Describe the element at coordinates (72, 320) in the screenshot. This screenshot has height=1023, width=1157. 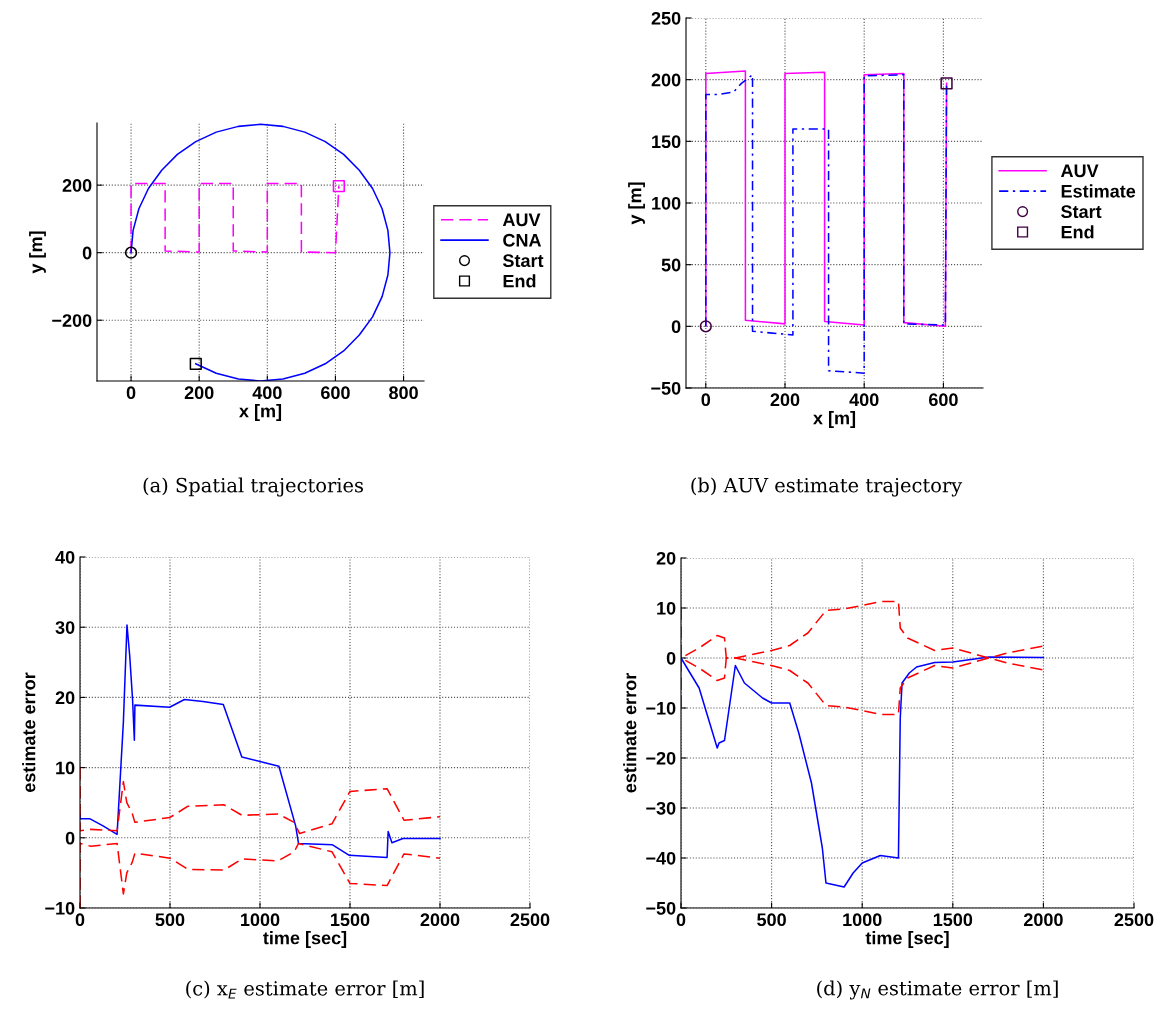
I see `y-tick-label: −200` at that location.